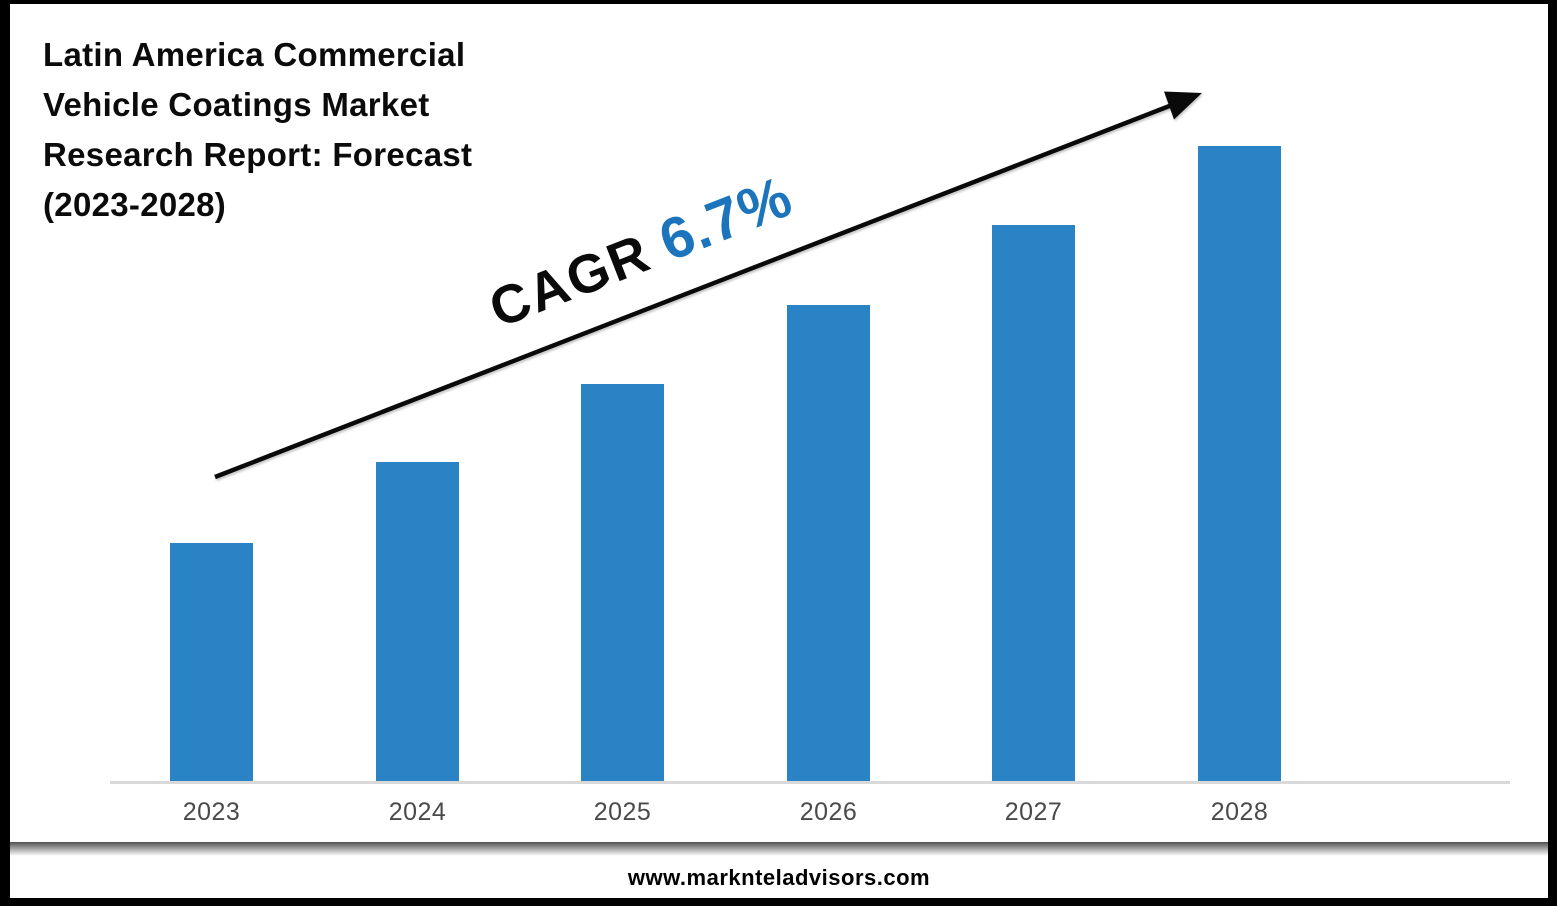 The width and height of the screenshot is (1557, 906). I want to click on x-axis-label-2023: 2023, so click(211, 812).